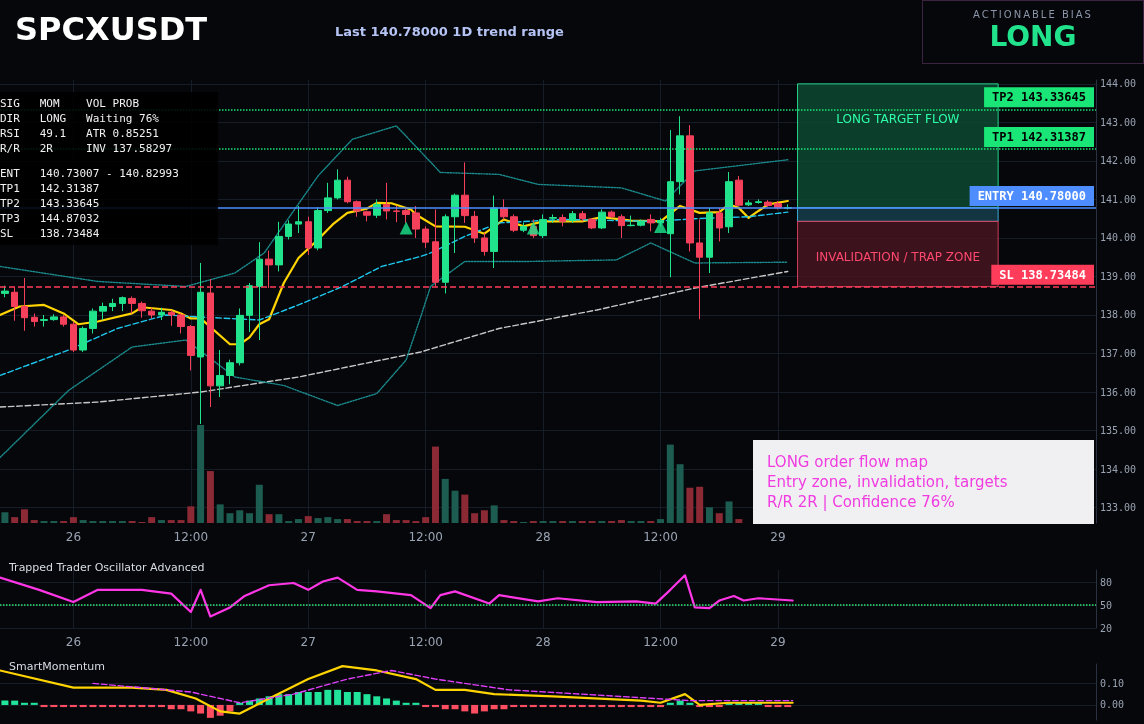  What do you see at coordinates (1118, 392) in the screenshot?
I see `y-tick-label: 136.00` at bounding box center [1118, 392].